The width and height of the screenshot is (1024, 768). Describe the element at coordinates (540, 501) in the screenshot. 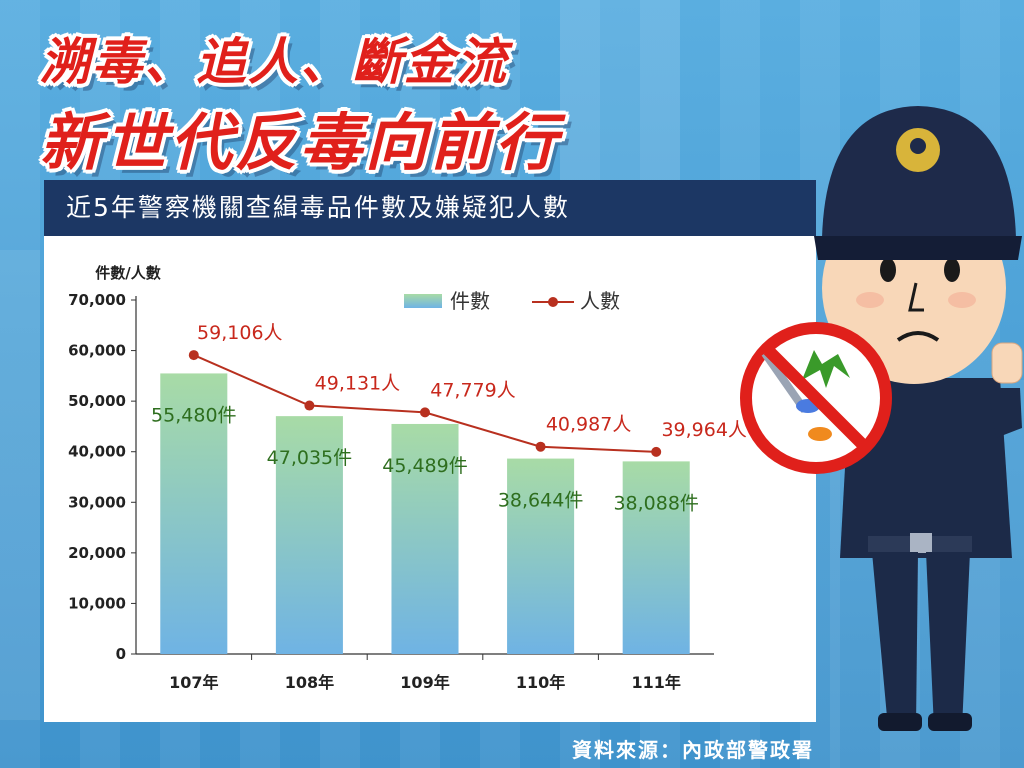

I see `bar-data-label: 38,644件` at that location.